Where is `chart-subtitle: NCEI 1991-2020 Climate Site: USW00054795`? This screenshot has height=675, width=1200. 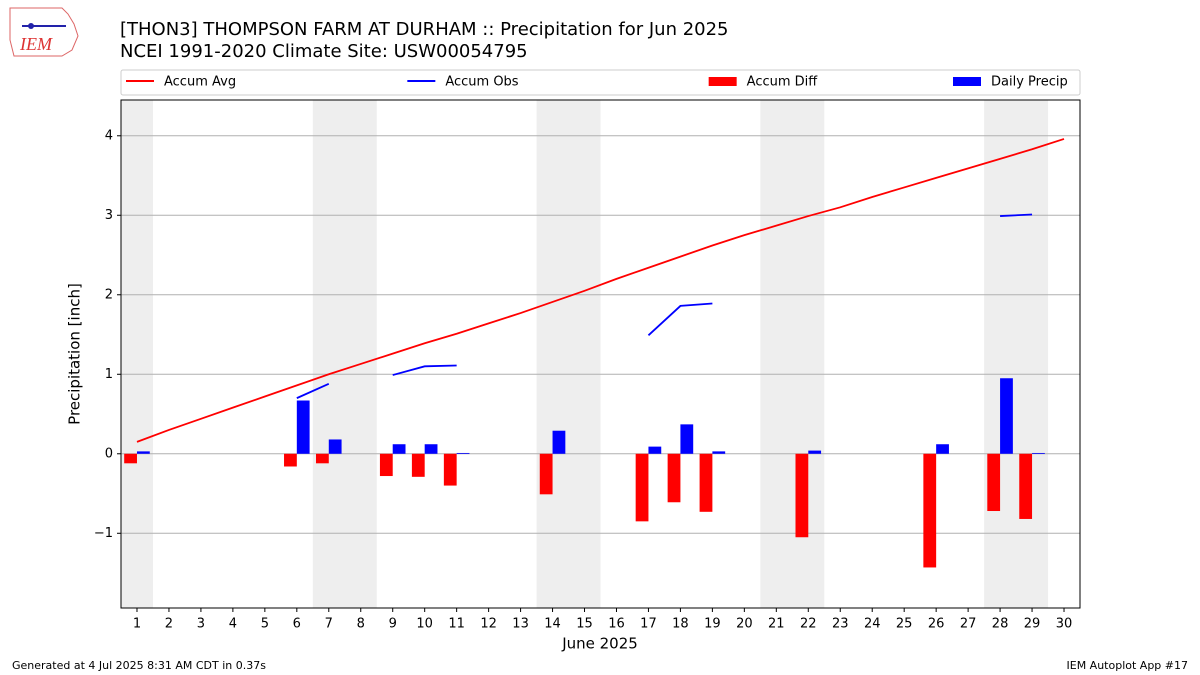
chart-subtitle: NCEI 1991-2020 Climate Site: USW00054795 is located at coordinates (324, 51).